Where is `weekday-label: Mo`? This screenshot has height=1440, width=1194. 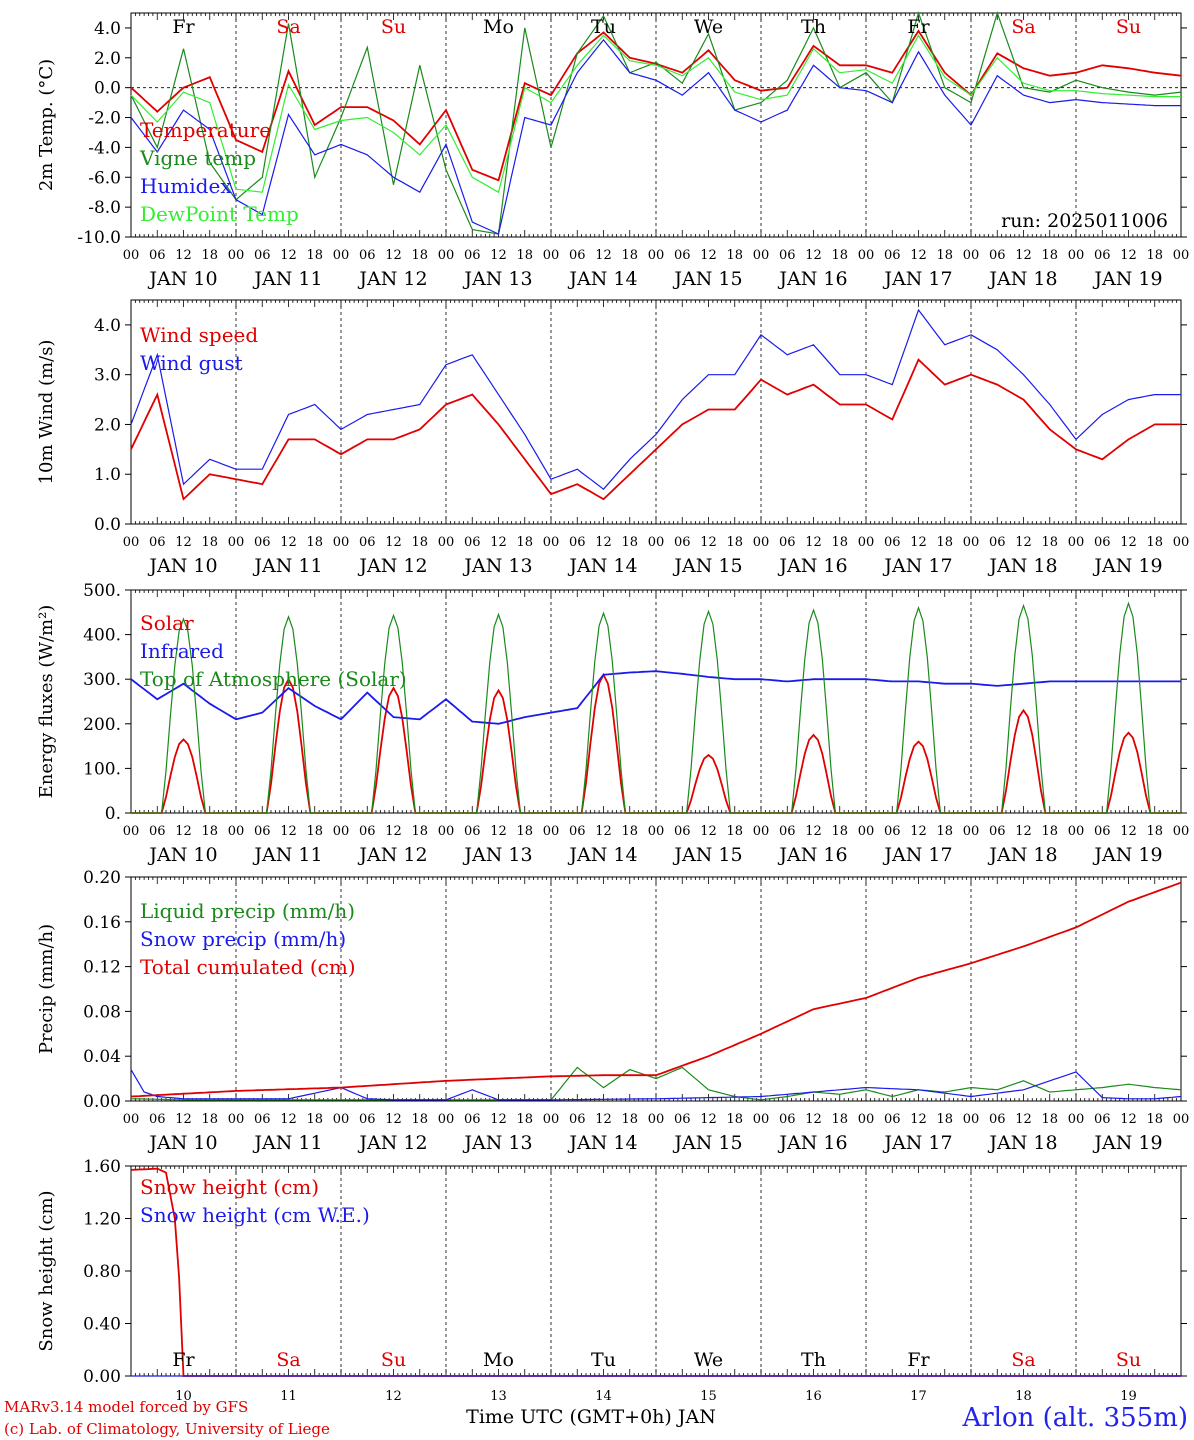
weekday-label: Mo is located at coordinates (498, 27).